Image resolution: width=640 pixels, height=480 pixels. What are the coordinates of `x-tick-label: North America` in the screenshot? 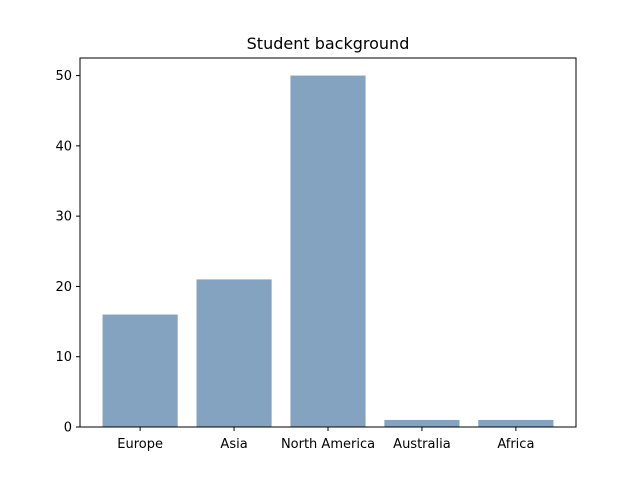 It's located at (328, 444).